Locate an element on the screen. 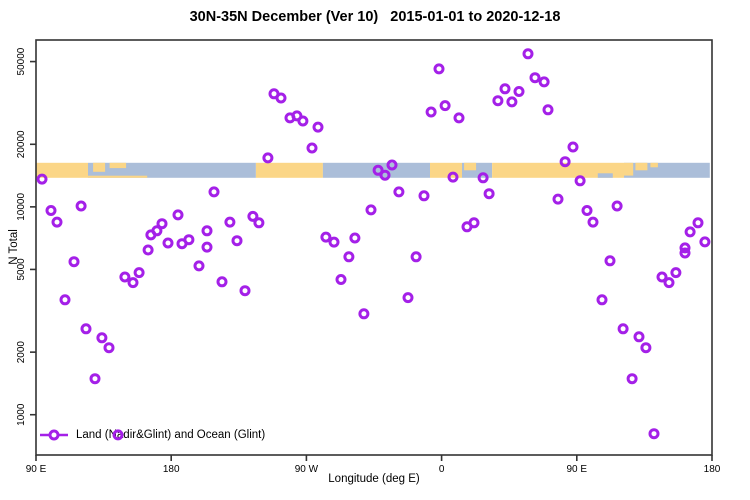  y-tick-label: 5000 is located at coordinates (21, 269).